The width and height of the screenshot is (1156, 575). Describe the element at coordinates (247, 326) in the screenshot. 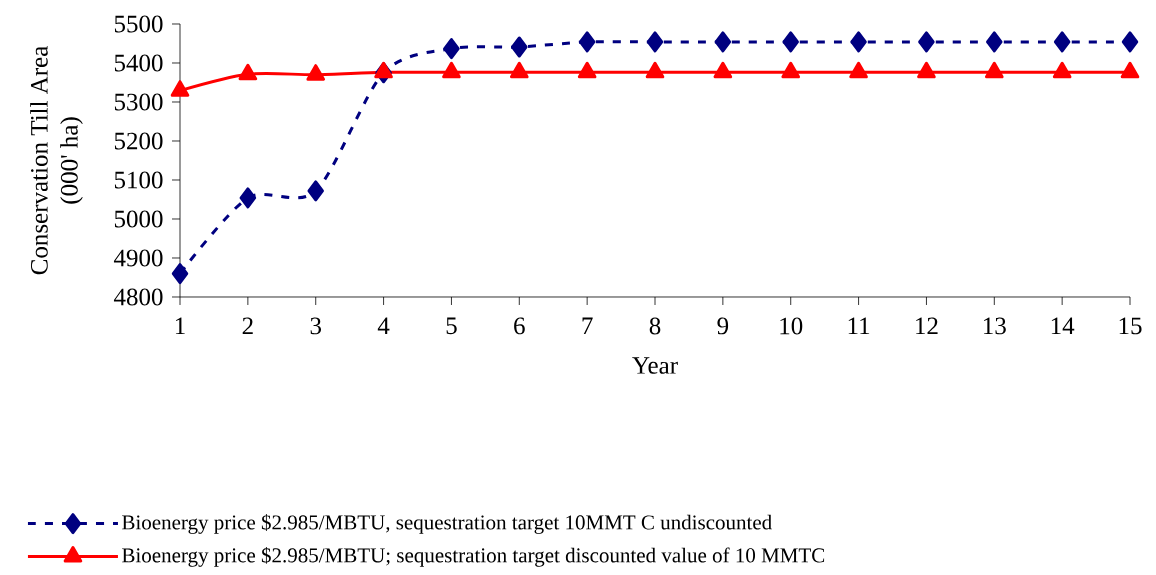

I see `x-tick-label: 2` at that location.